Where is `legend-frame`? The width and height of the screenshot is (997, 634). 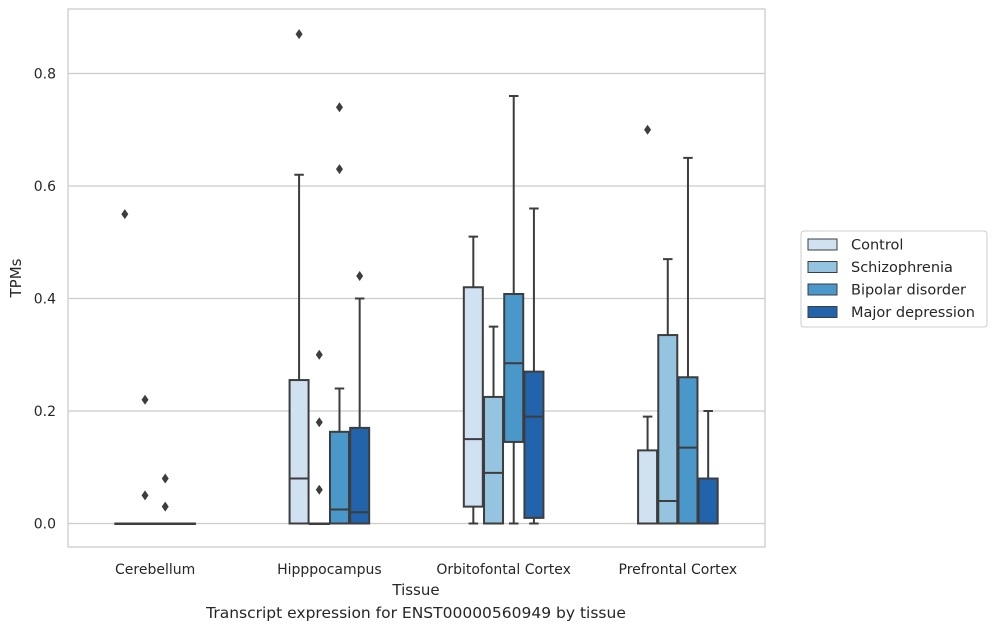 legend-frame is located at coordinates (894, 279).